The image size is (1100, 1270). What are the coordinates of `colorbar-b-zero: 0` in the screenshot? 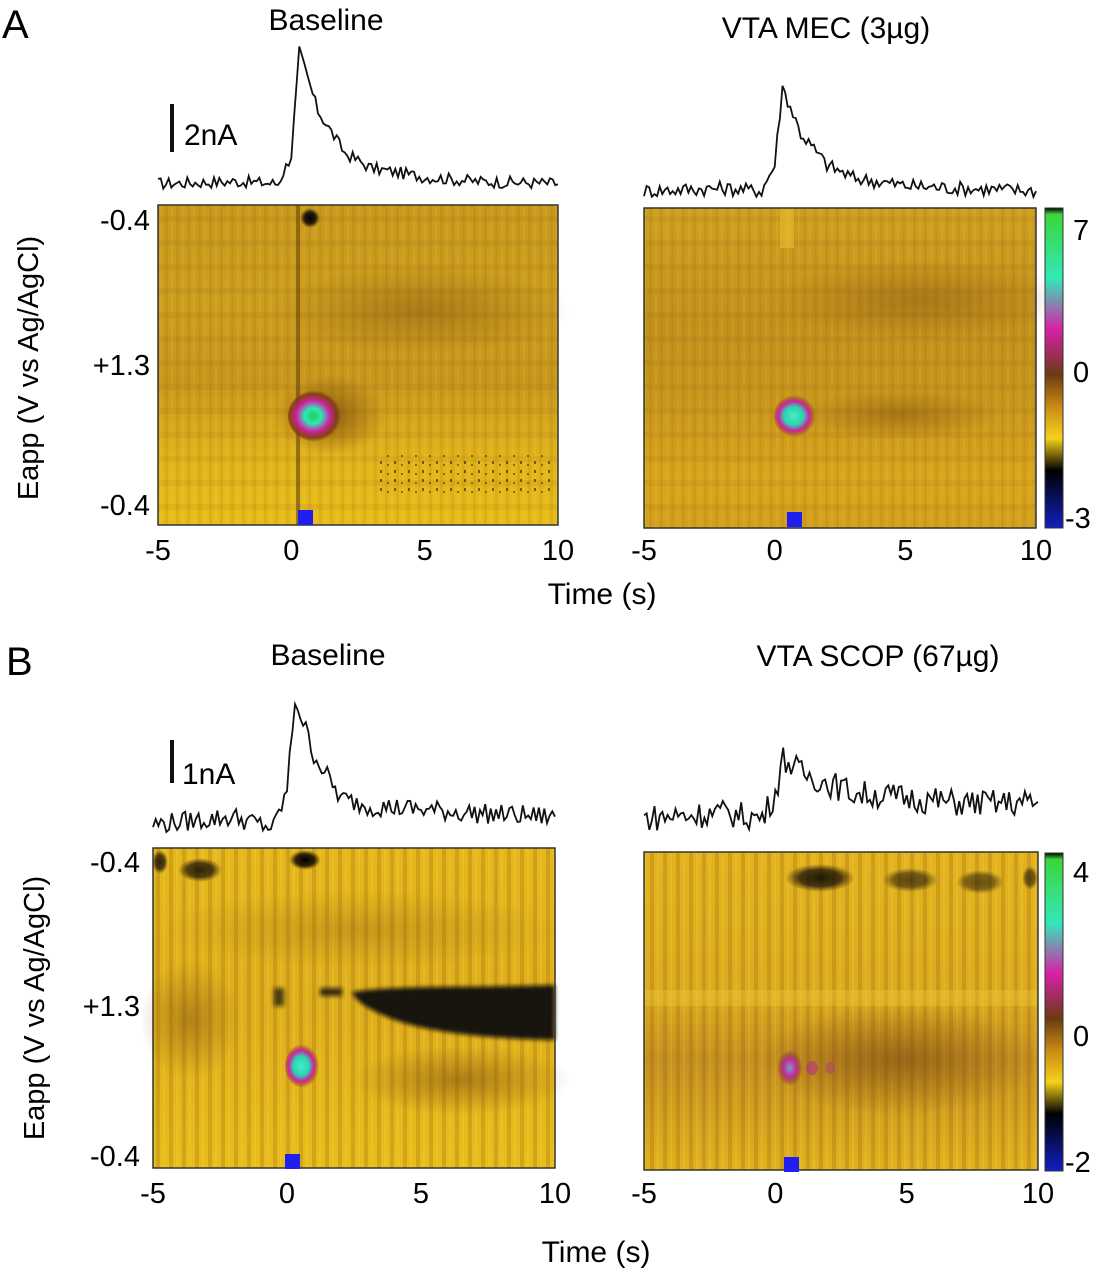 It's located at (1081, 1037).